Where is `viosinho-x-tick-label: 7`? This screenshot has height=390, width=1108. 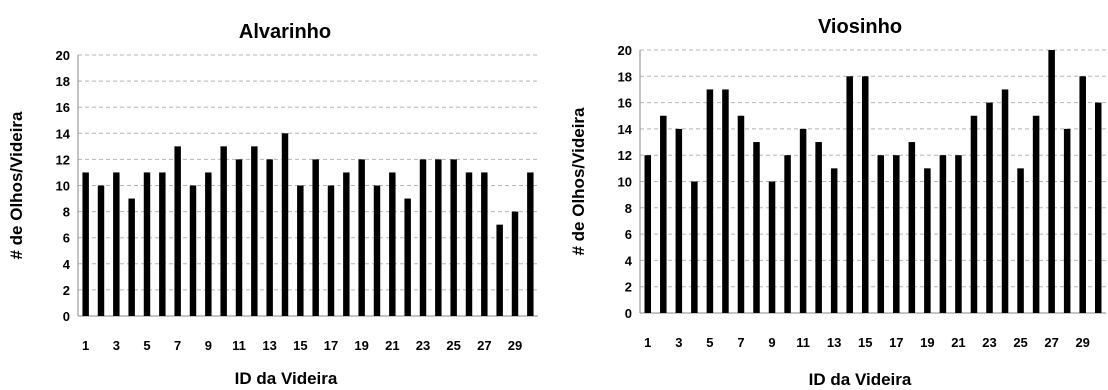
viosinho-x-tick-label: 7 is located at coordinates (740, 342).